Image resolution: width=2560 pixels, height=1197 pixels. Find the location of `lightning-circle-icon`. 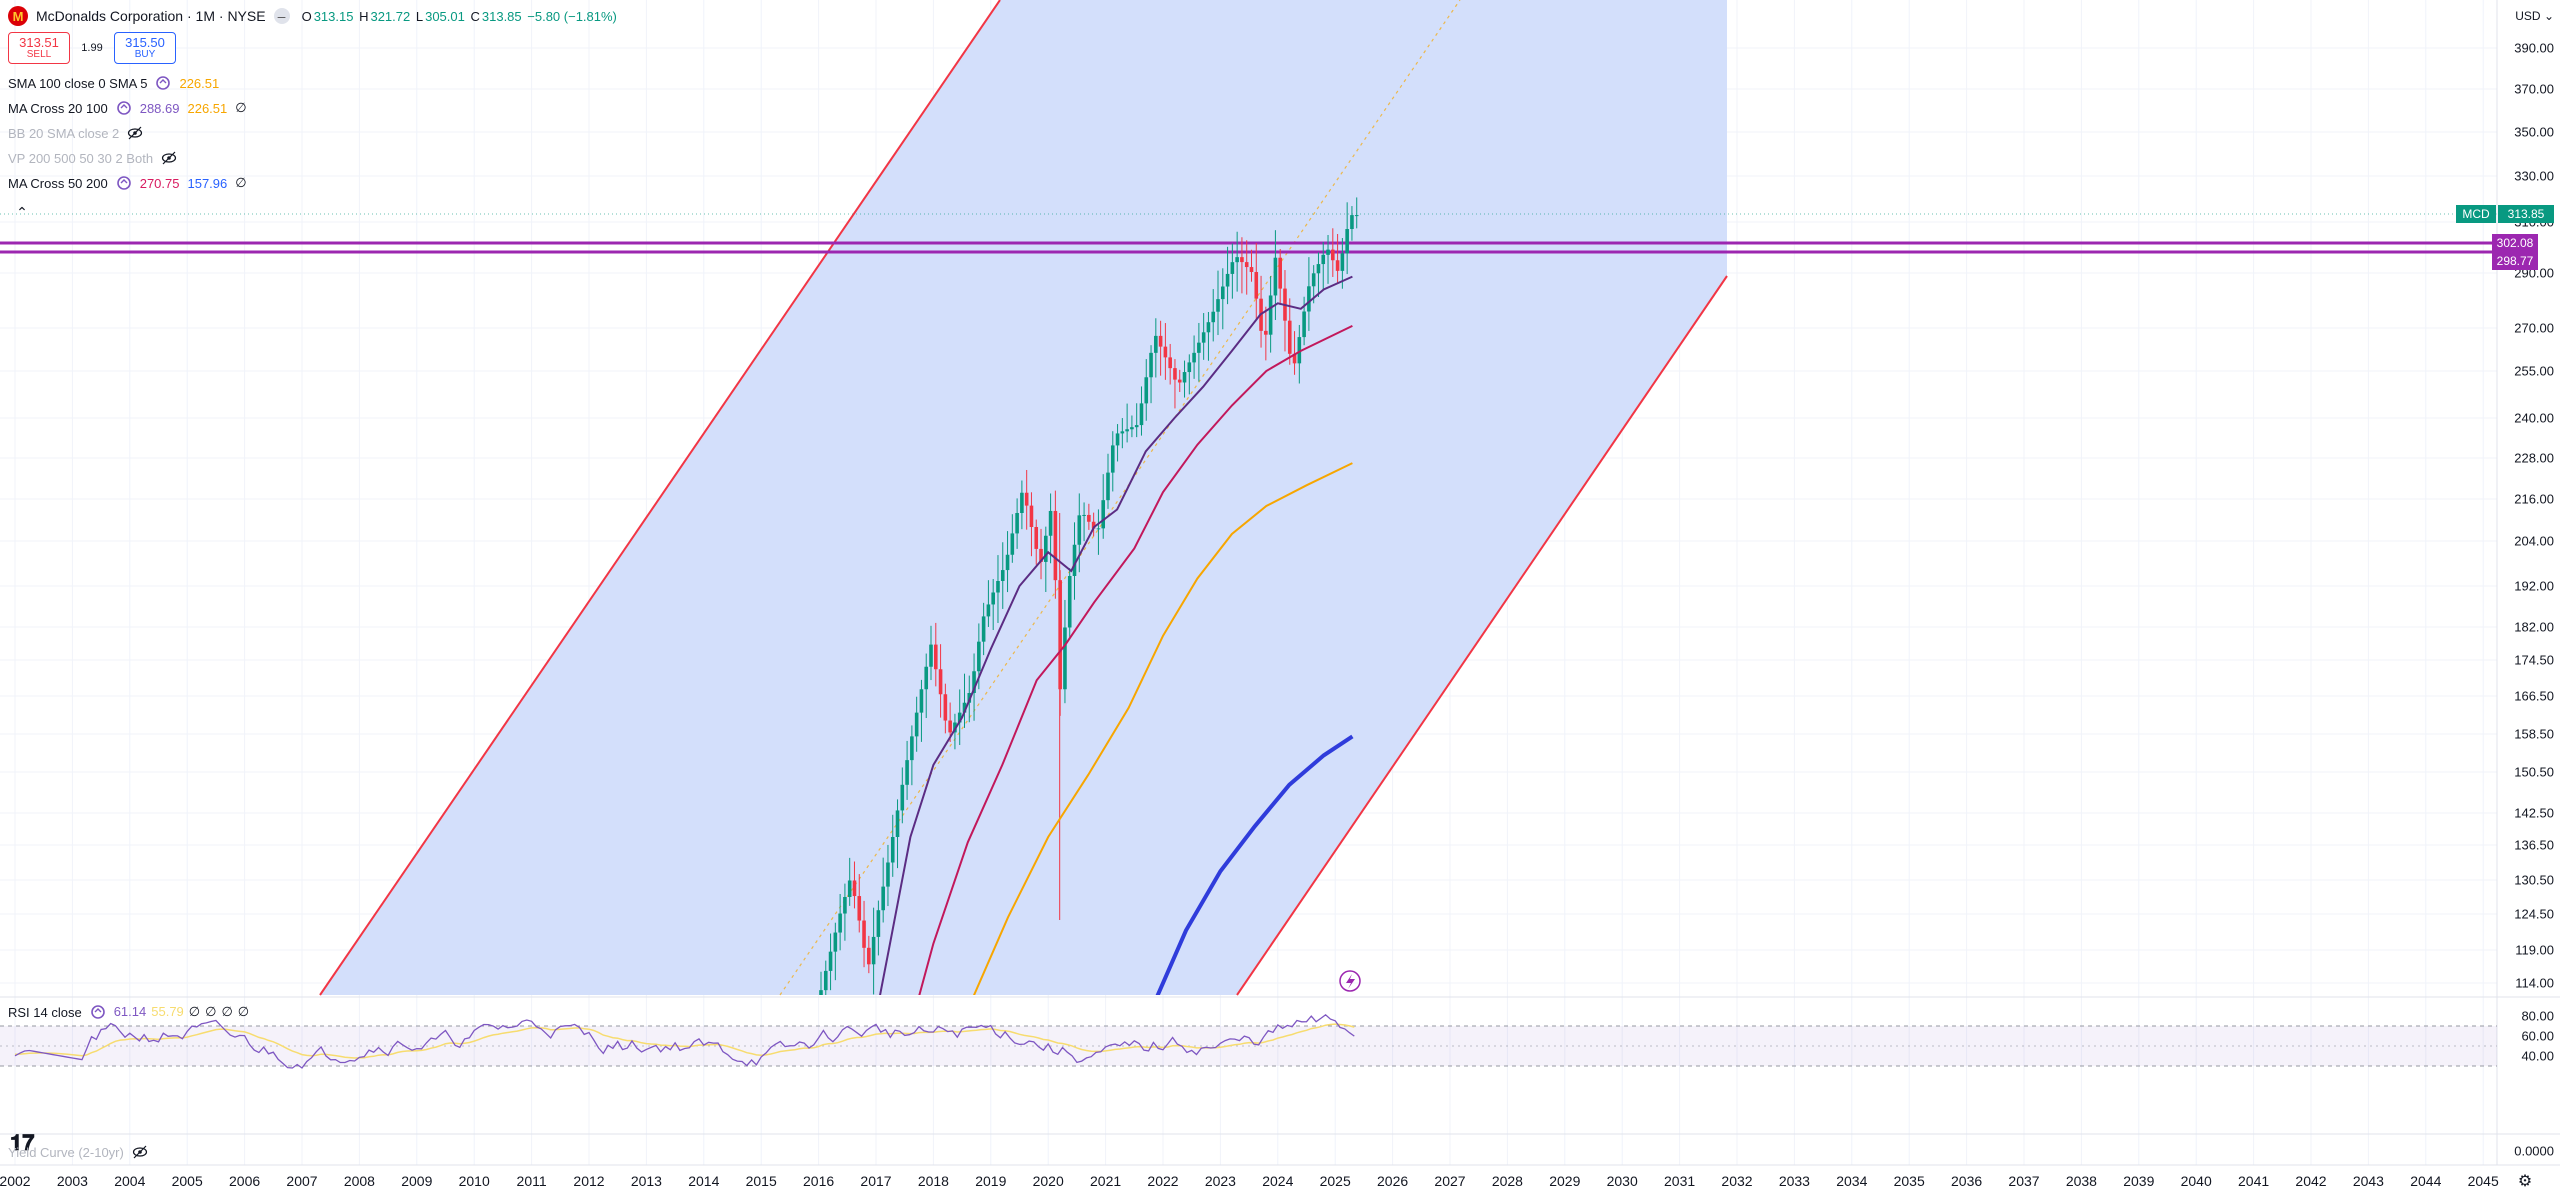

lightning-circle-icon is located at coordinates (1350, 981).